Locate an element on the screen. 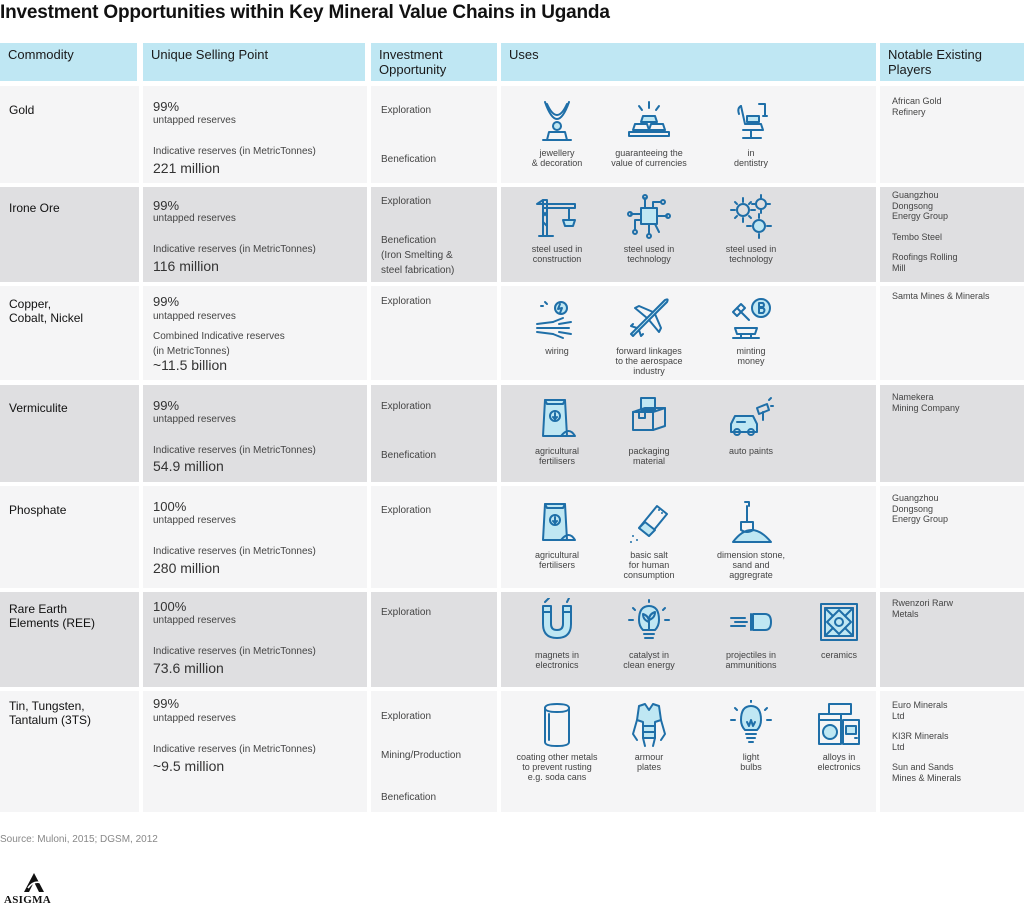 The image size is (1024, 906). lightbulb-plant-icon is located at coordinates (649, 619).